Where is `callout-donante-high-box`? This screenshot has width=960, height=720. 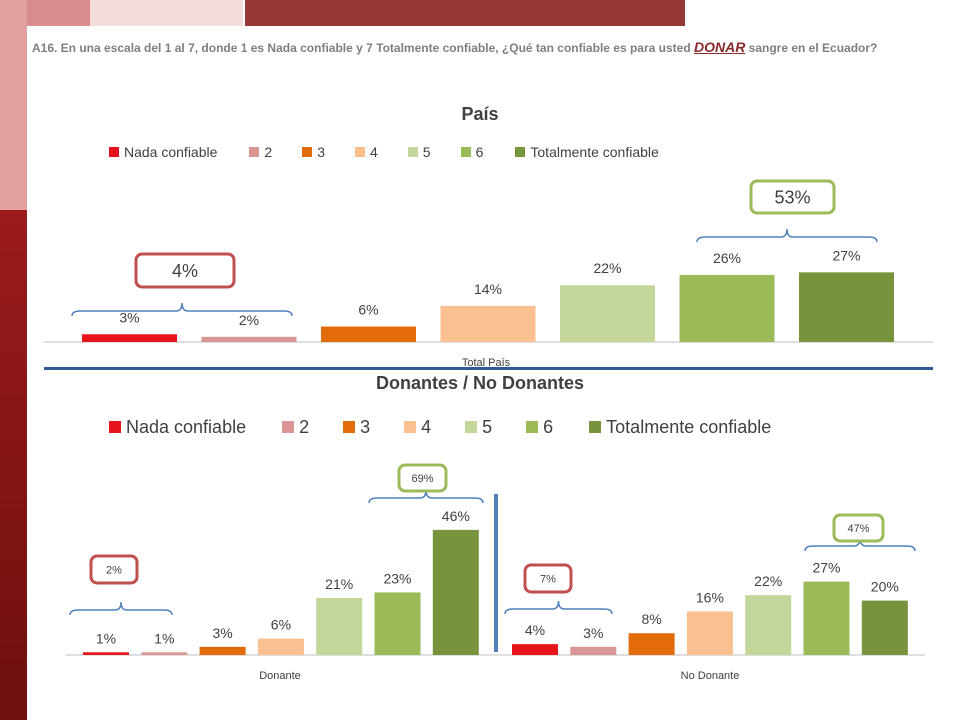 callout-donante-high-box is located at coordinates (422, 478).